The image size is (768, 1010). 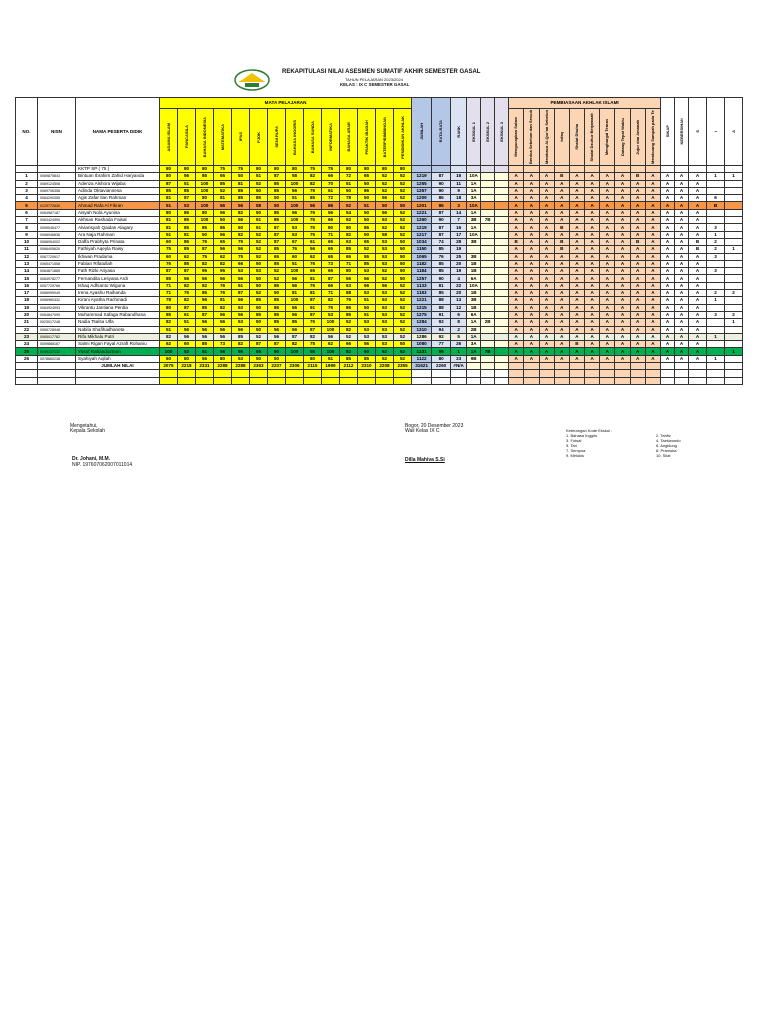 What do you see at coordinates (516, 242) in the screenshot?
I see `akhlak: B` at bounding box center [516, 242].